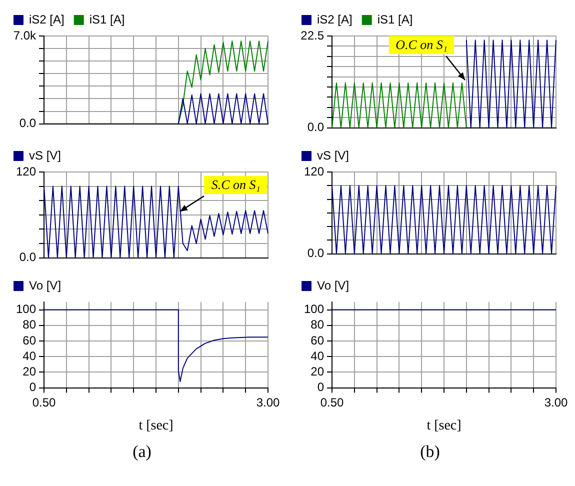  I want to click on y-tick-label: 7.0k, so click(25, 35).